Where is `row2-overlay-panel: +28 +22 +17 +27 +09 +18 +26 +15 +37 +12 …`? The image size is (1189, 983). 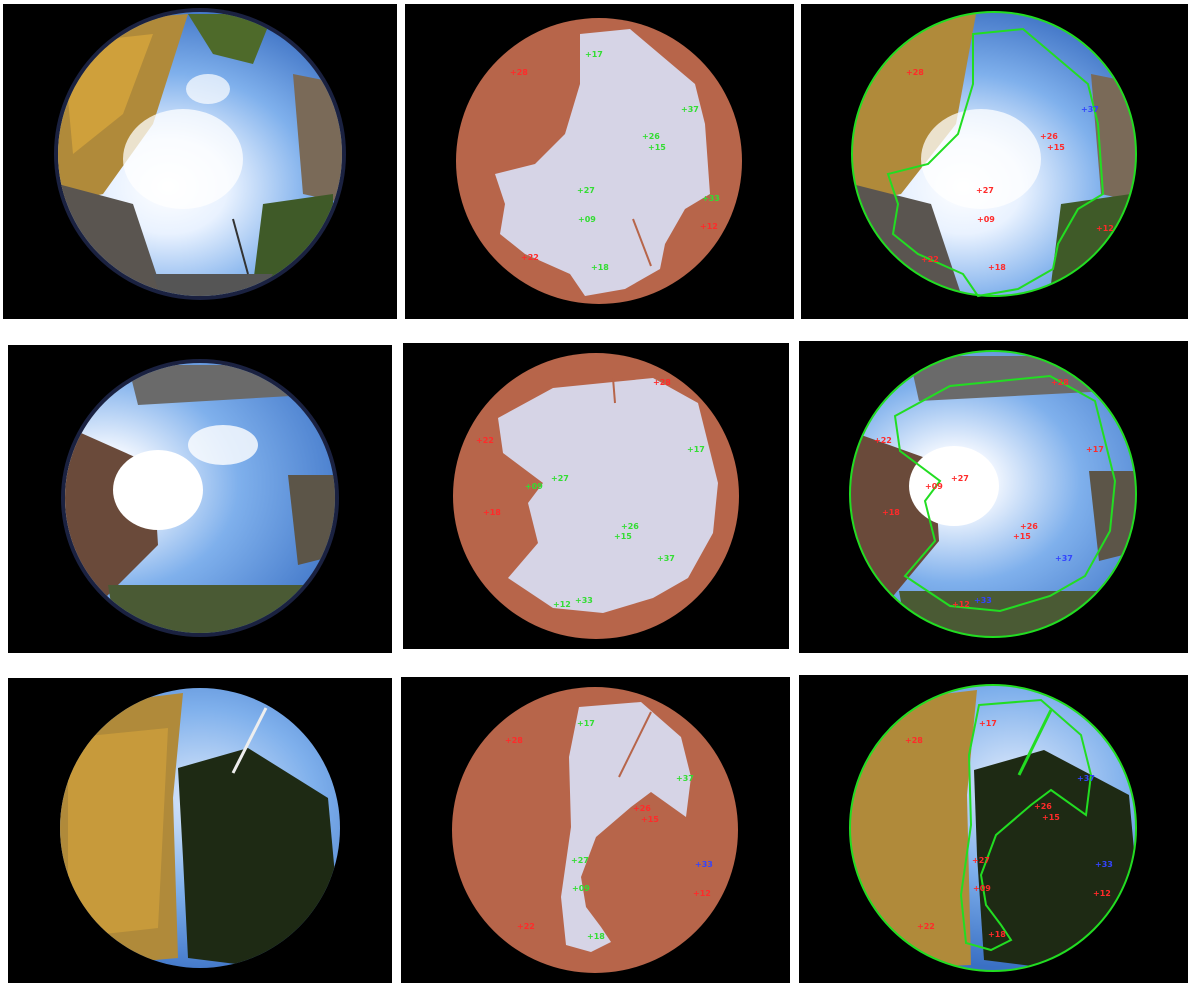
row2-overlay-panel: +28 +22 +17 +27 +09 +18 +26 +15 +37 +12 … is located at coordinates (993, 497).